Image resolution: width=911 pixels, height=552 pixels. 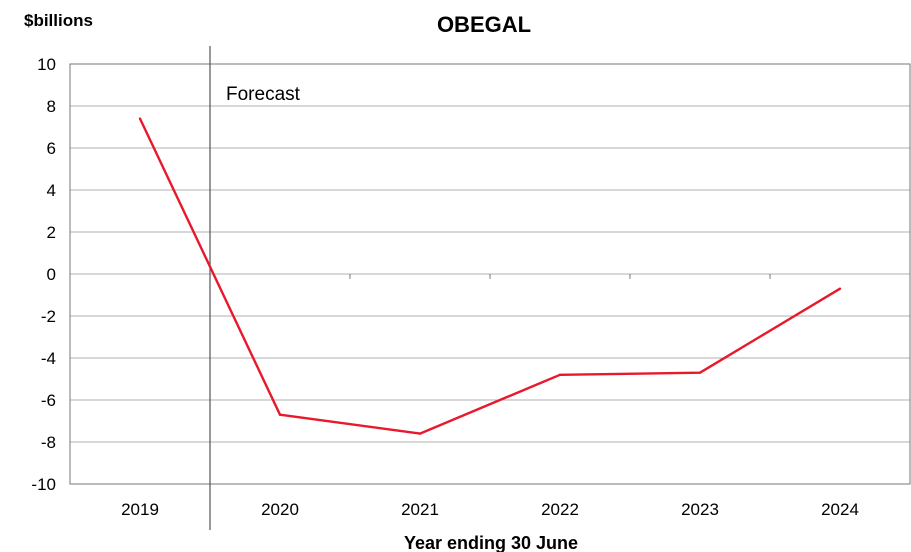 I want to click on y-tick-label: -6, so click(x=48, y=400).